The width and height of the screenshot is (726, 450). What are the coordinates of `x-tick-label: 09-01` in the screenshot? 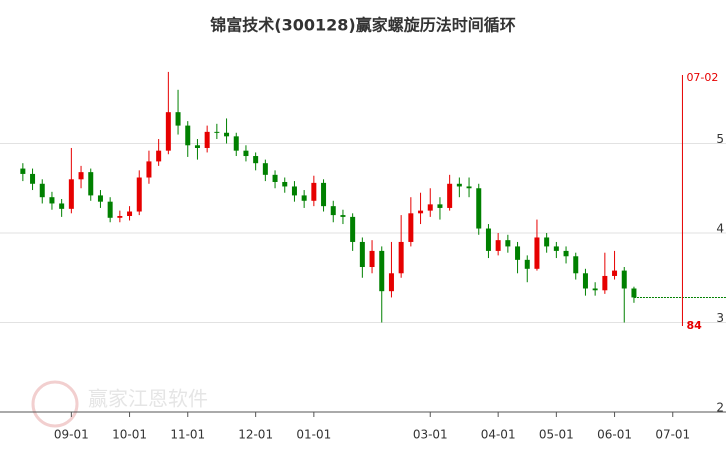 It's located at (71, 435).